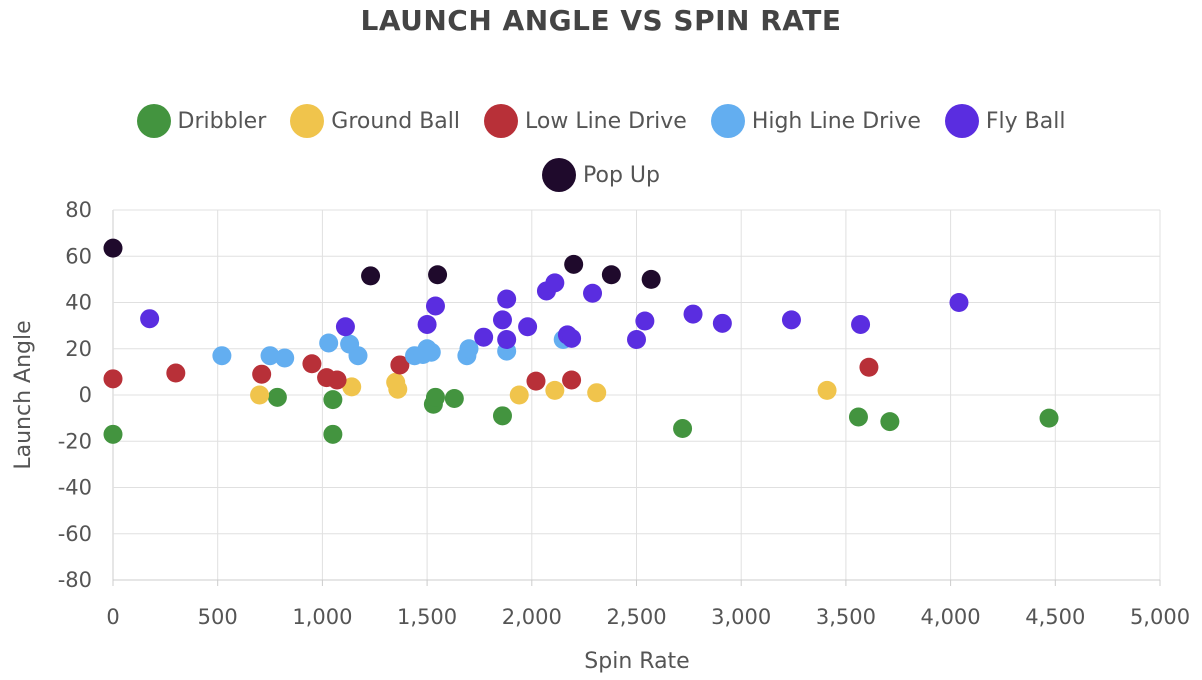 The height and width of the screenshot is (680, 1202). I want to click on legend-label: Fly Ball, so click(1025, 121).